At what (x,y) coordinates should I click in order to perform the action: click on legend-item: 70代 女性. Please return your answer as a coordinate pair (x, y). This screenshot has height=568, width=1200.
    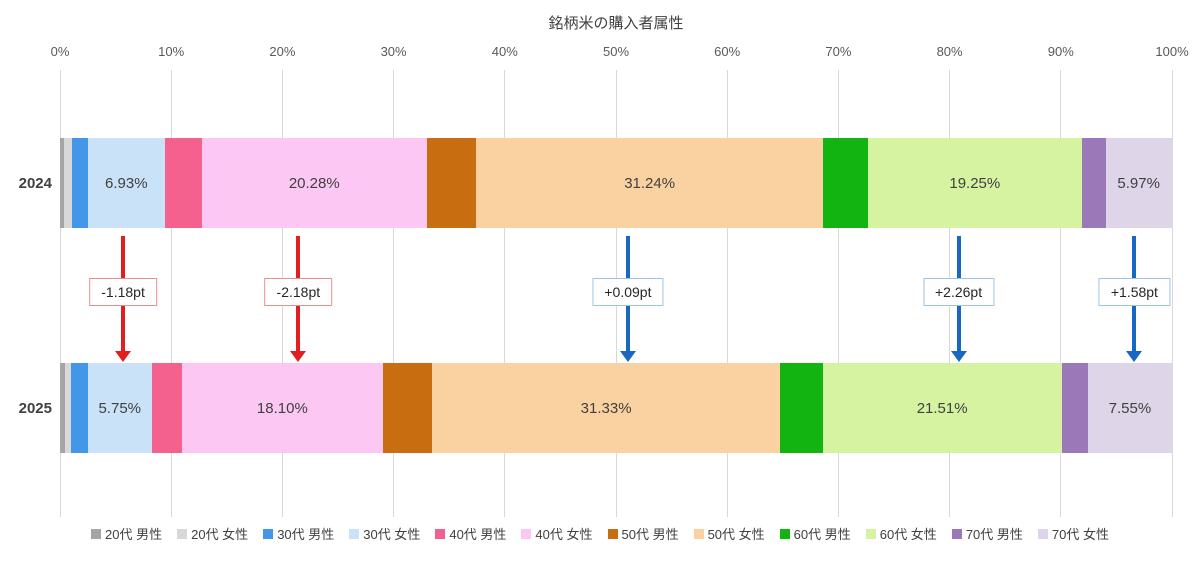
    Looking at the image, I should click on (1073, 533).